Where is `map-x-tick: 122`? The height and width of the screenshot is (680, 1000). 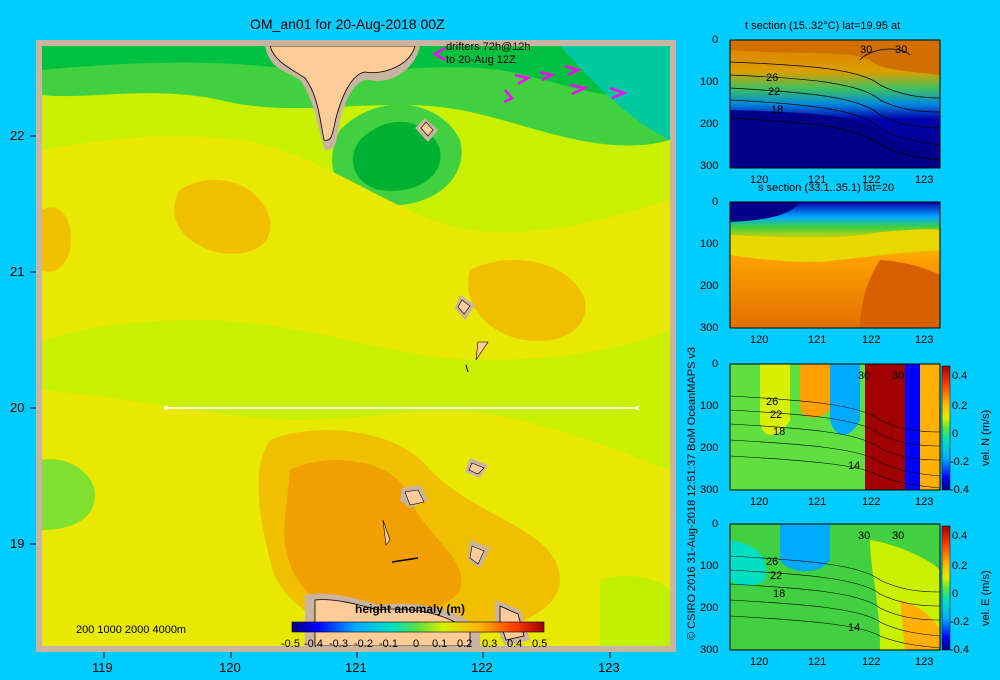 map-x-tick: 122 is located at coordinates (482, 667).